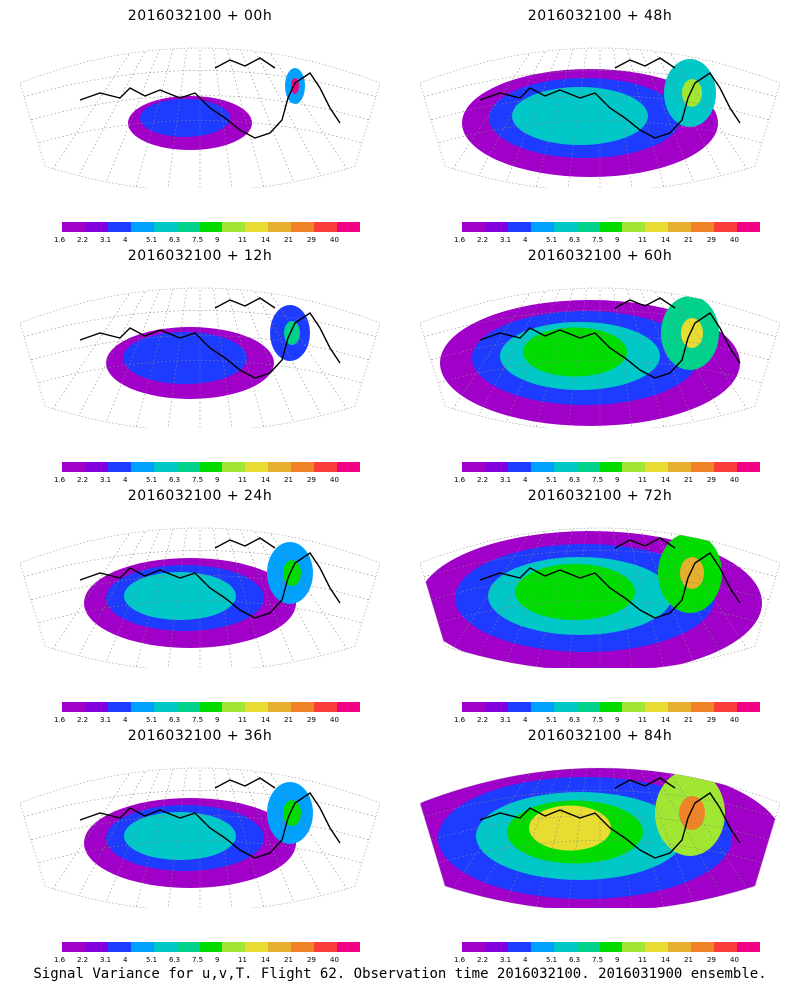 The image size is (800, 1000). I want to click on panel-title: 2016032100 + 36h, so click(200, 736).